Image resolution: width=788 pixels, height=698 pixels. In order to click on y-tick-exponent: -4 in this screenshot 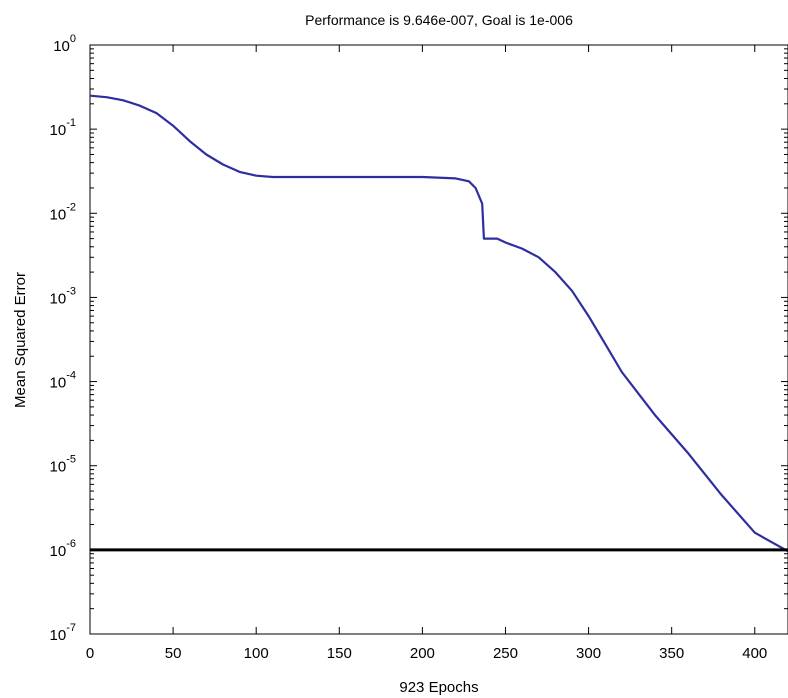, I will do `click(71, 376)`.